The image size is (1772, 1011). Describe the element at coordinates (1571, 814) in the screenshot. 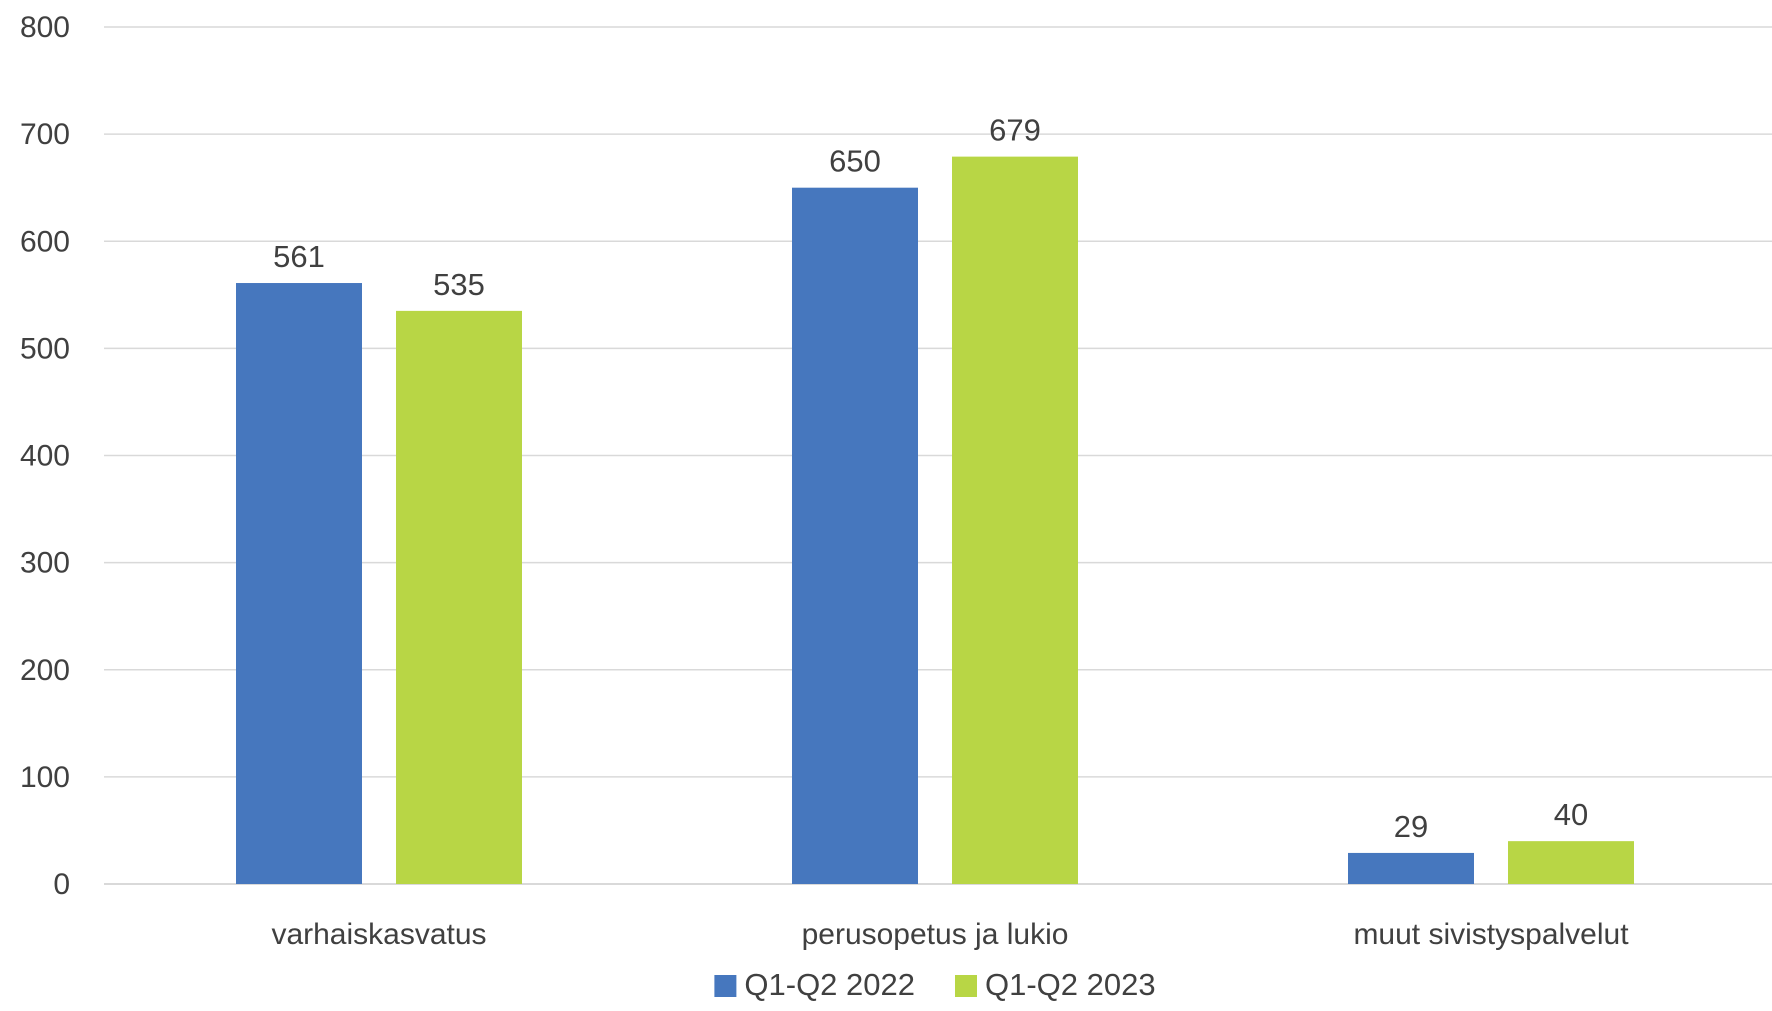

I see `data-label: 40` at that location.